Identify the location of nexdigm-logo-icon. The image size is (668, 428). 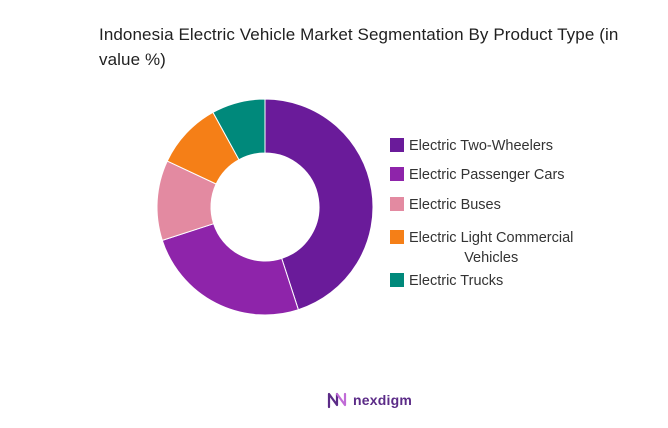
(337, 400).